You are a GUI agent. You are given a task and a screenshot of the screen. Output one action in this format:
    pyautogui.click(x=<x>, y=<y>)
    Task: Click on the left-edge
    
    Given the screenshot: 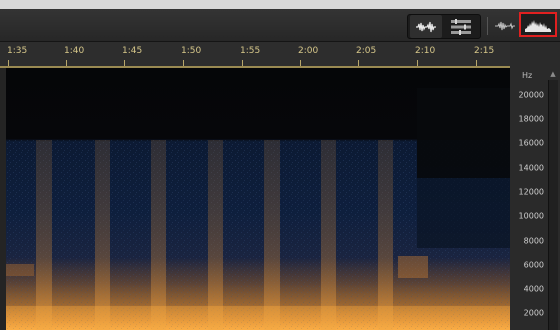 What is the action you would take?
    pyautogui.click(x=3, y=199)
    